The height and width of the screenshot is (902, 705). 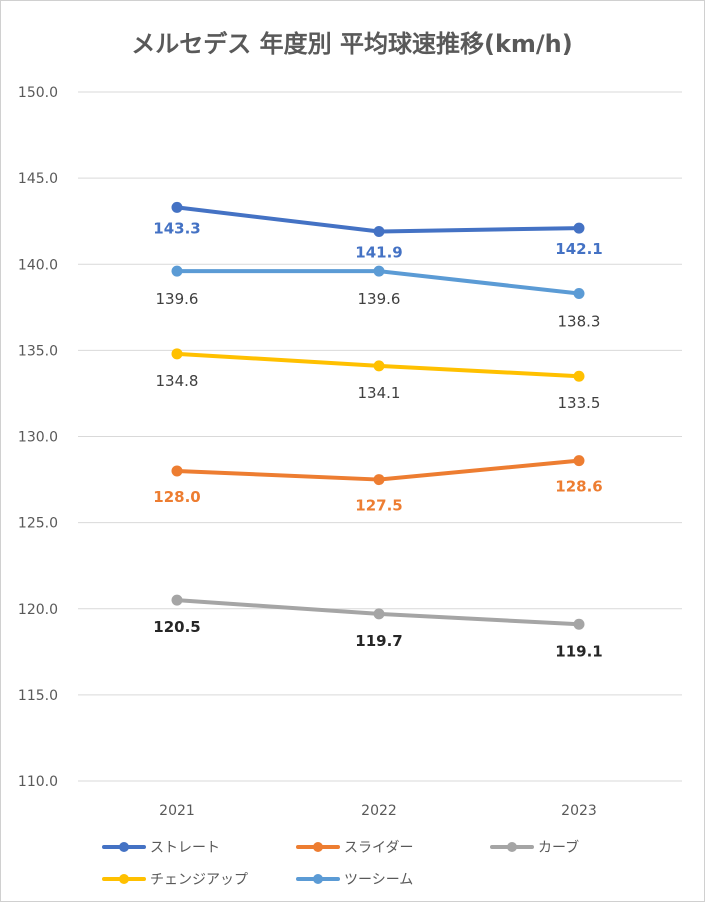 I want to click on data-label: 142.1, so click(x=578, y=249).